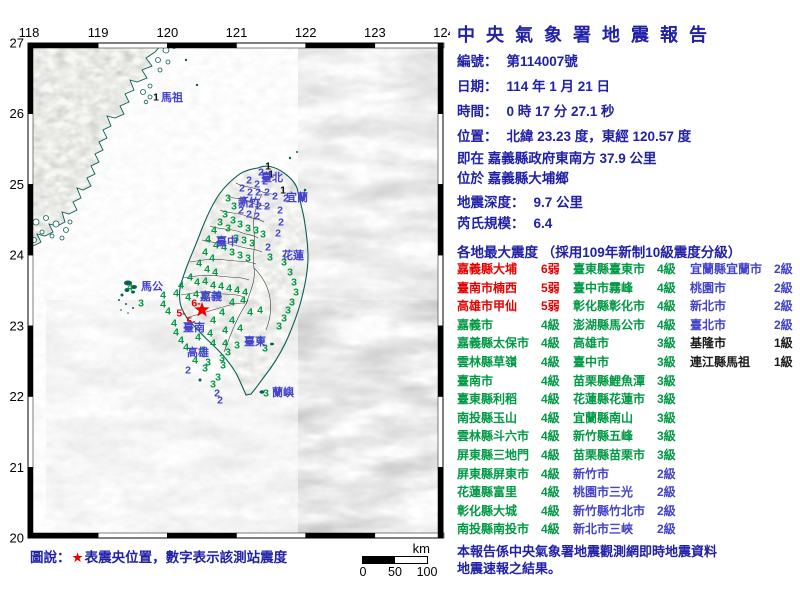 This screenshot has height=600, width=800. What do you see at coordinates (441, 32) in the screenshot?
I see `x-axis-tick-label: 124` at bounding box center [441, 32].